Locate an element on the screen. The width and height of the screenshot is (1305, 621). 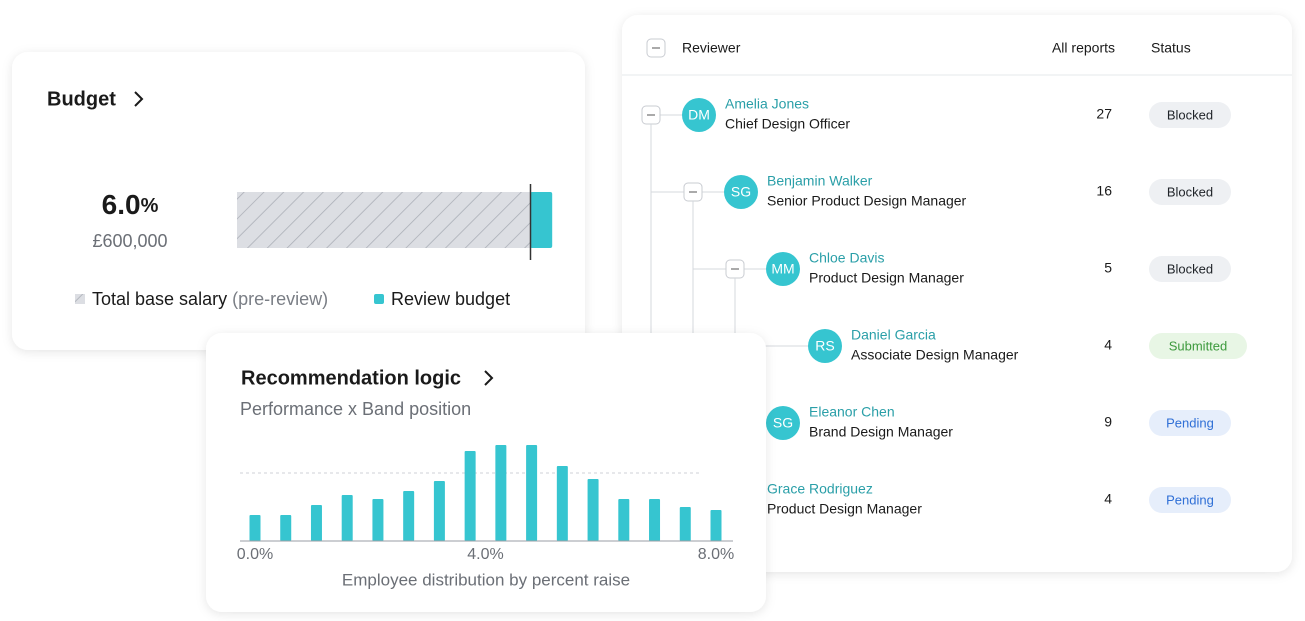
reviewer-title: Senior Product Design Manager is located at coordinates (867, 201).